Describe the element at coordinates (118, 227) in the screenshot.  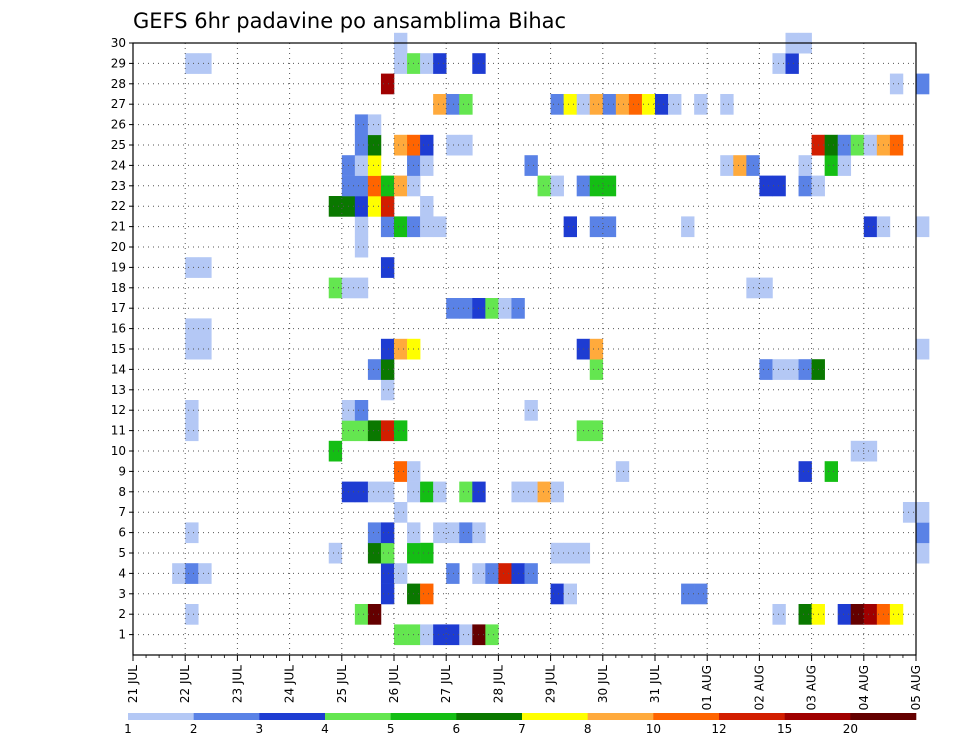
I see `y-tick-label: 21` at that location.